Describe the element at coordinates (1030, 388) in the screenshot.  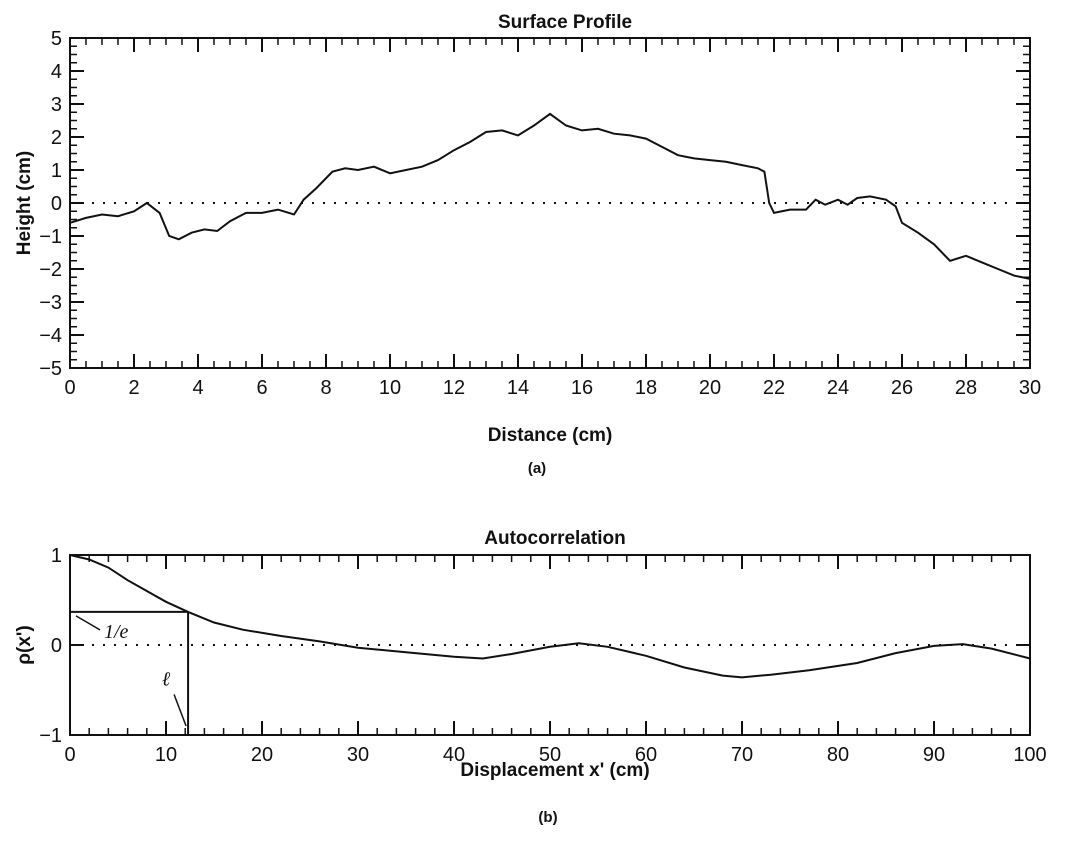
I see `chart-a-x-tick-label: 30` at that location.